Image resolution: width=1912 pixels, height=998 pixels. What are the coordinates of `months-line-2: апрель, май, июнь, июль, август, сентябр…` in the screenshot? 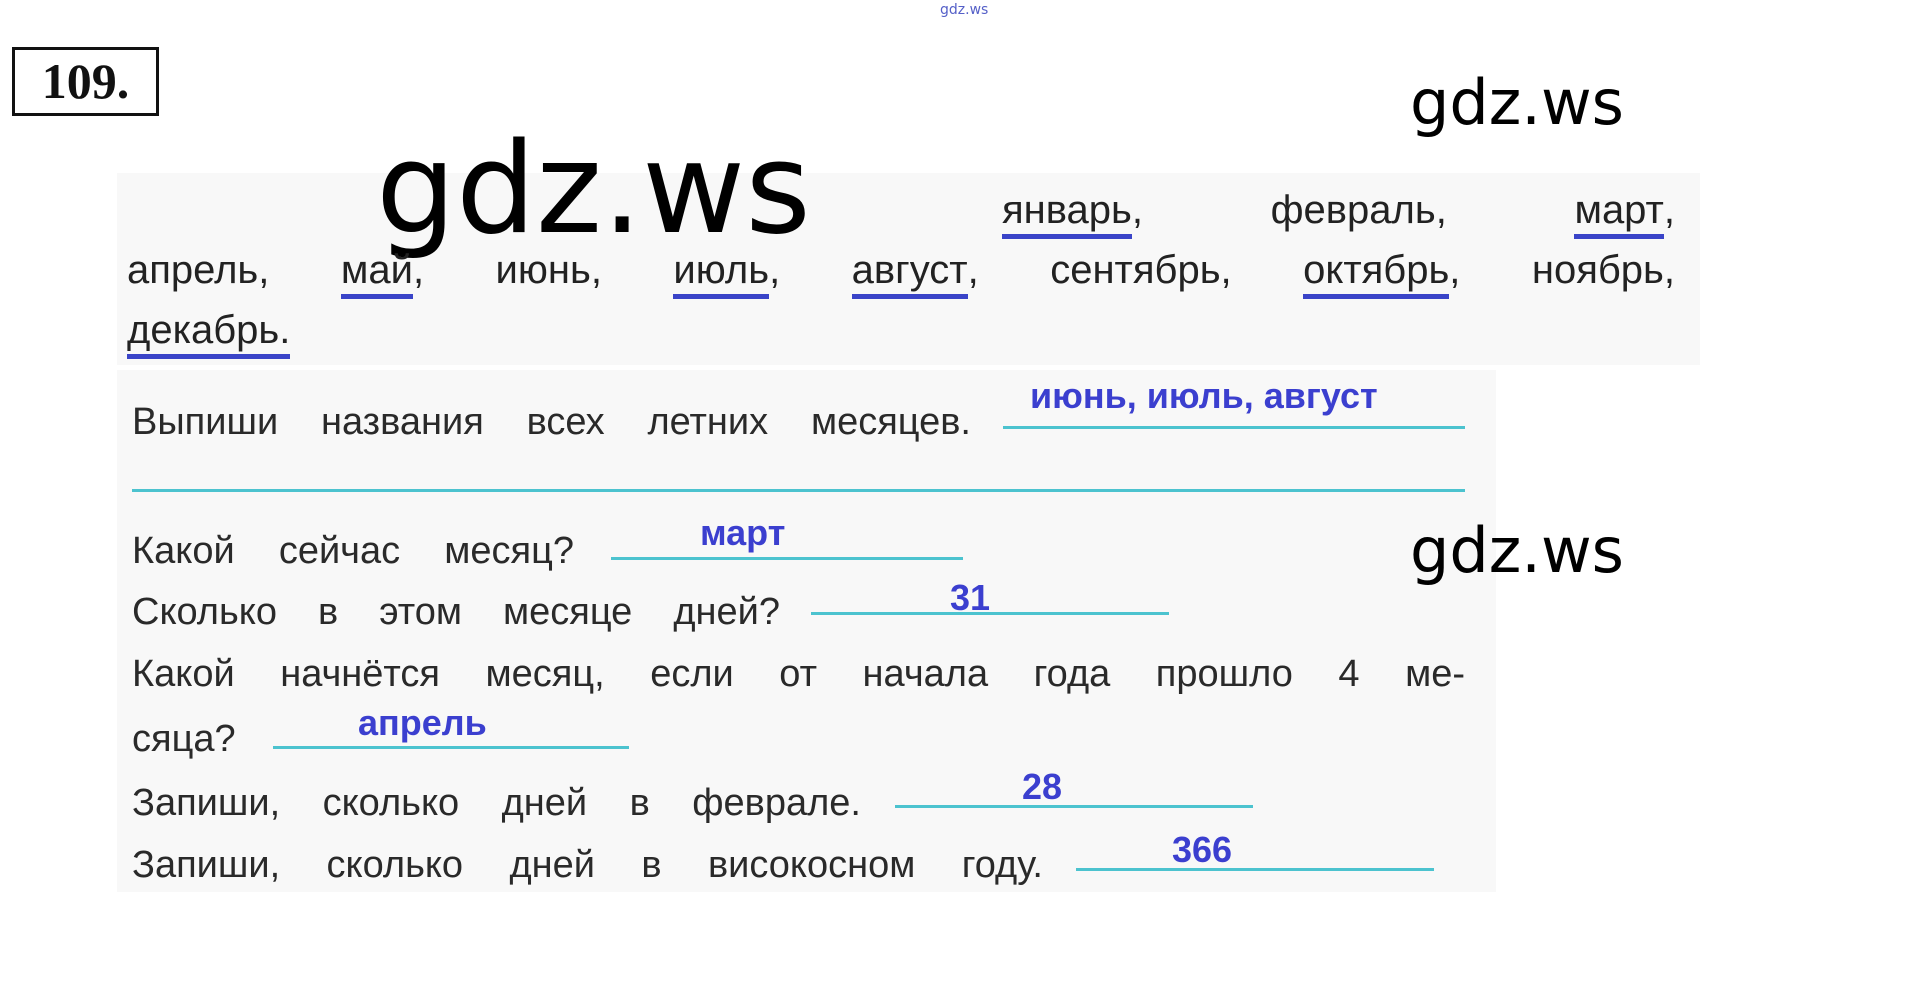 It's located at (901, 274).